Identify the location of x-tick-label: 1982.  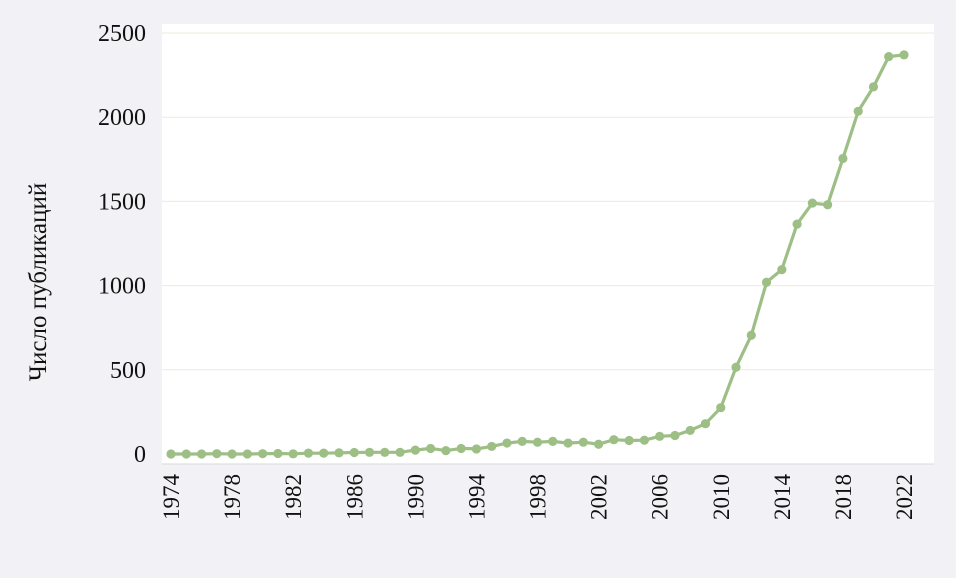
(293, 497).